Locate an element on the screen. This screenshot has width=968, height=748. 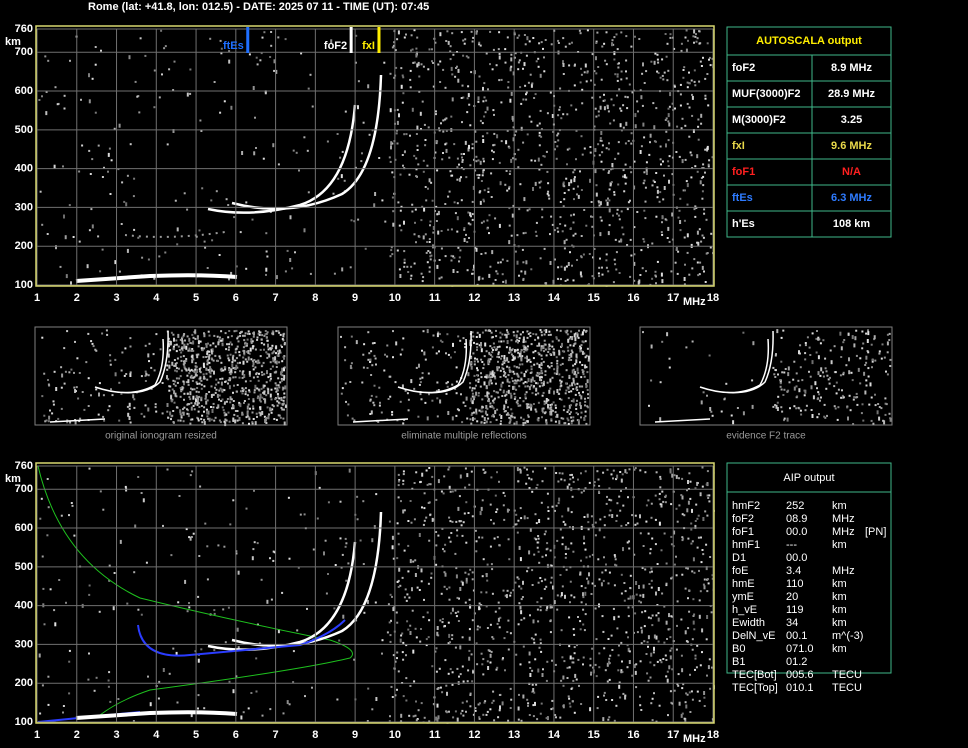
x-tick-label: 13 is located at coordinates (514, 735).